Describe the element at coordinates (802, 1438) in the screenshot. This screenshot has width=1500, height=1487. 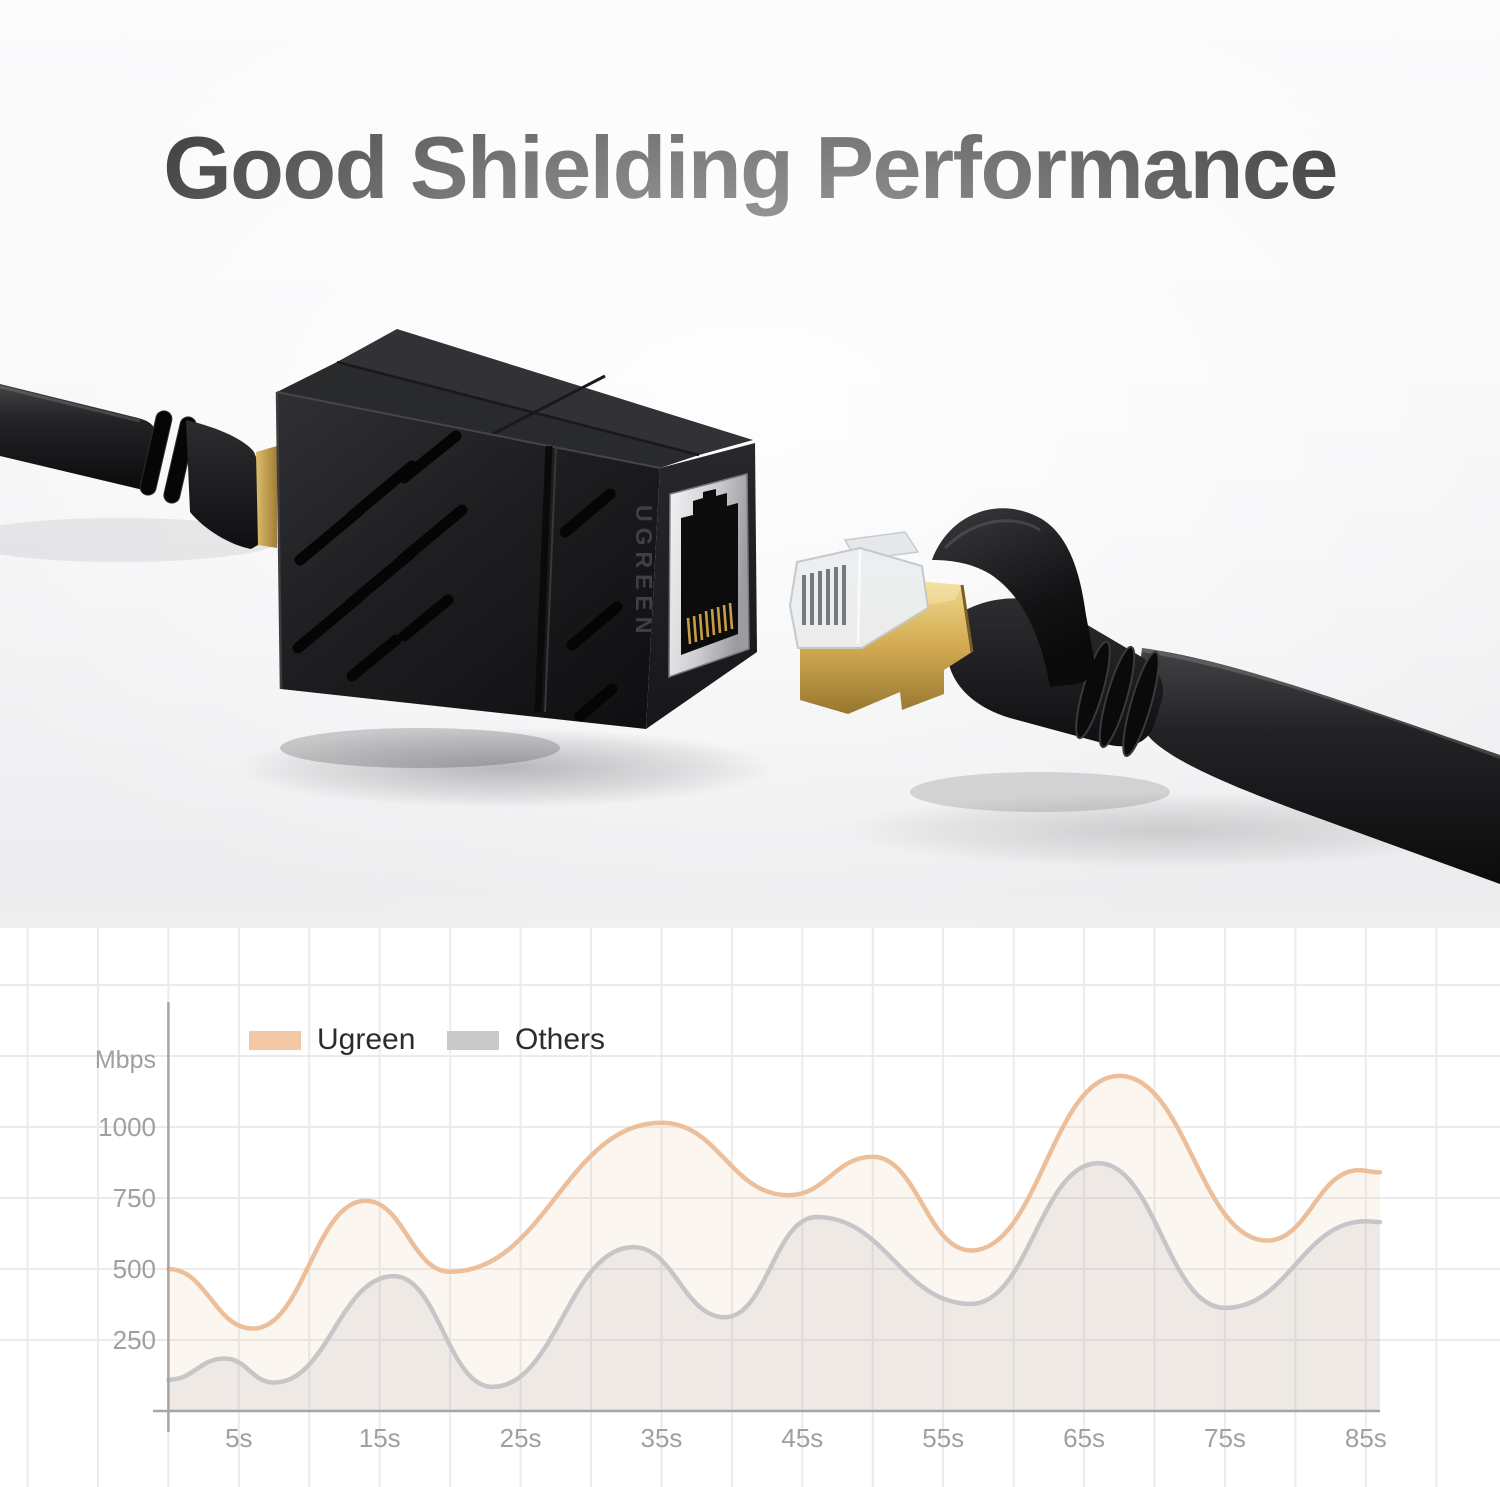
I see `x-tick-label: 45s` at that location.